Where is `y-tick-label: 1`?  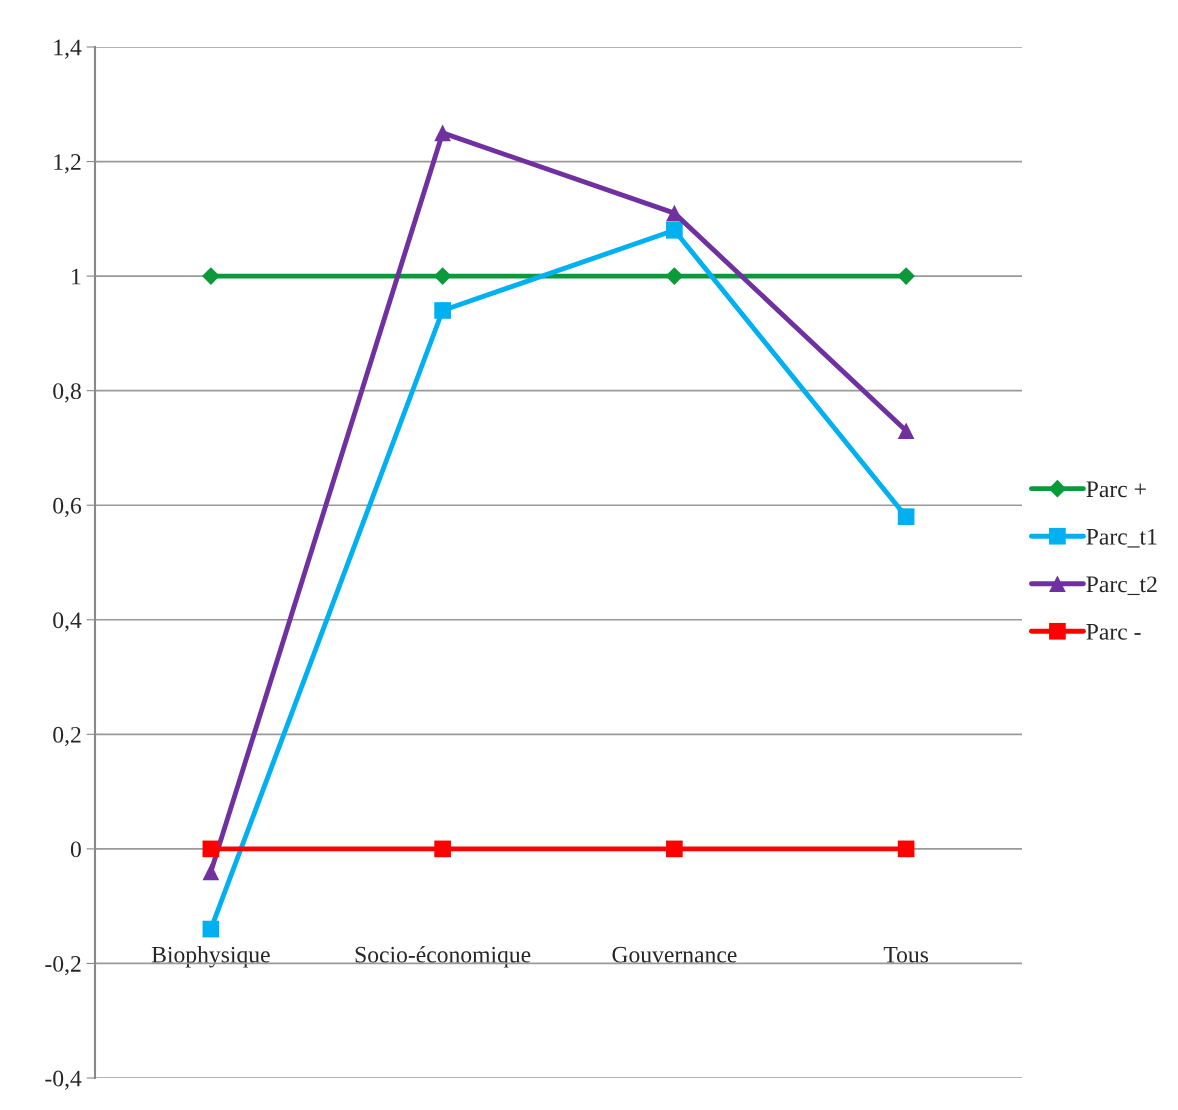 y-tick-label: 1 is located at coordinates (76, 276).